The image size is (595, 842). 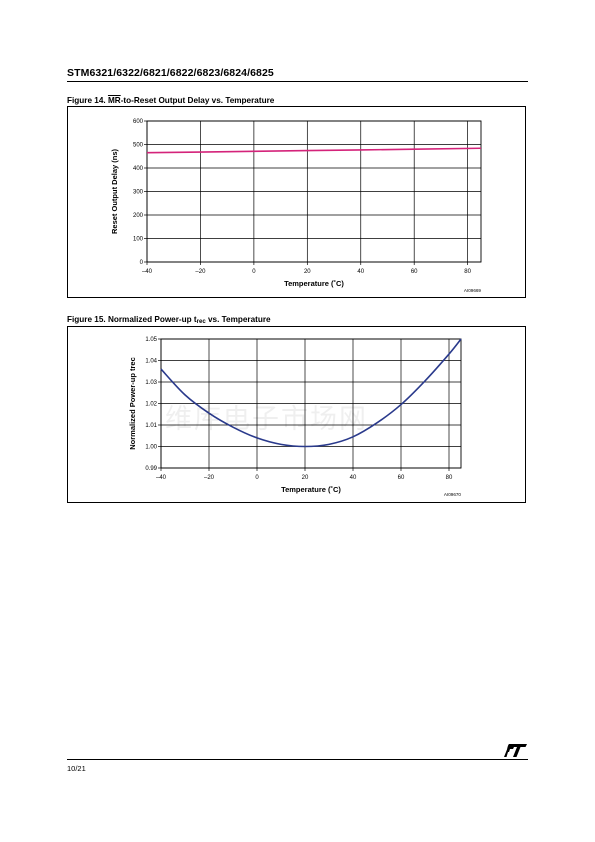 I want to click on y-tick-label: 200, so click(x=138, y=216).